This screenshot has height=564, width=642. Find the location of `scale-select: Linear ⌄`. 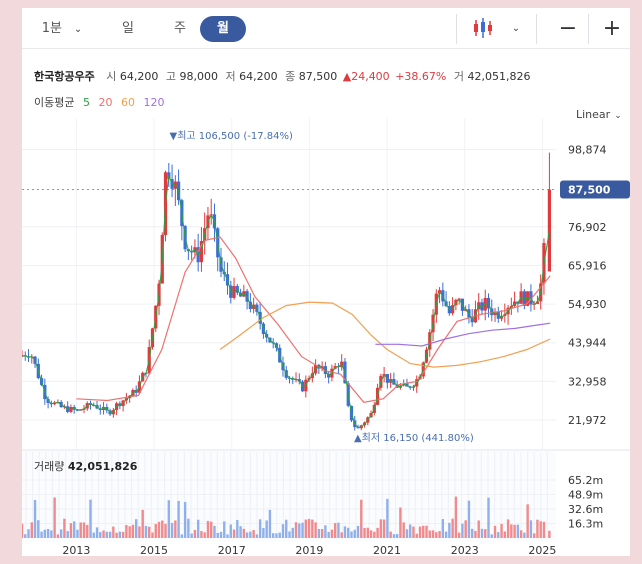

scale-select: Linear ⌄ is located at coordinates (599, 114).